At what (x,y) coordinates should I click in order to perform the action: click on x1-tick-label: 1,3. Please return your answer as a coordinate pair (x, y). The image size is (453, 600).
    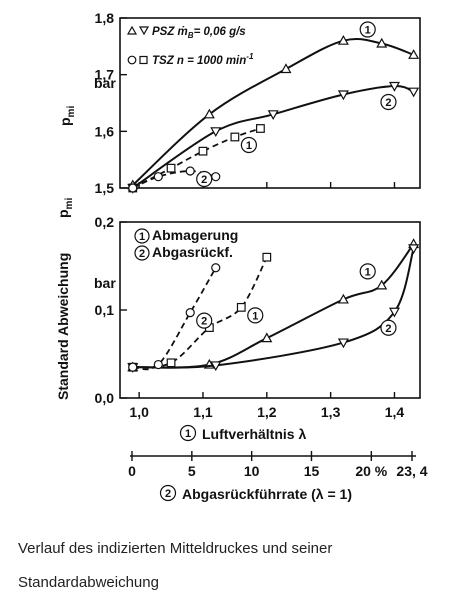
    Looking at the image, I should click on (331, 412).